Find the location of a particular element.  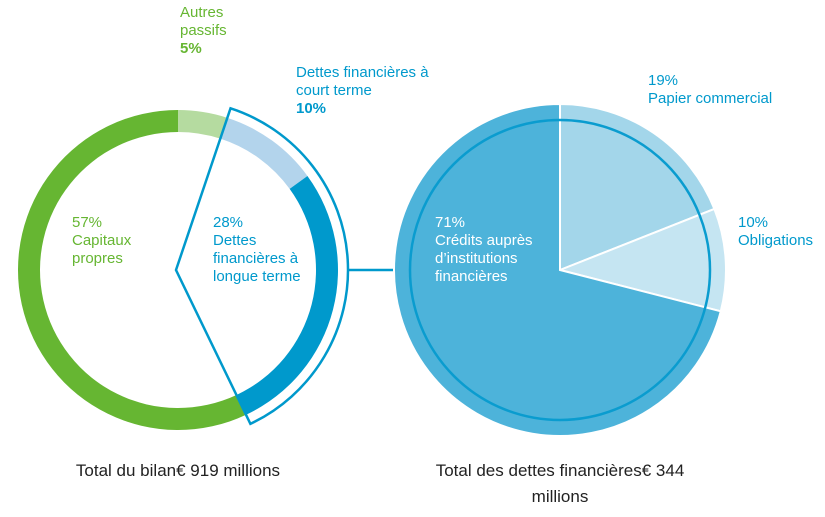

slice-percent: 28% is located at coordinates (228, 222).